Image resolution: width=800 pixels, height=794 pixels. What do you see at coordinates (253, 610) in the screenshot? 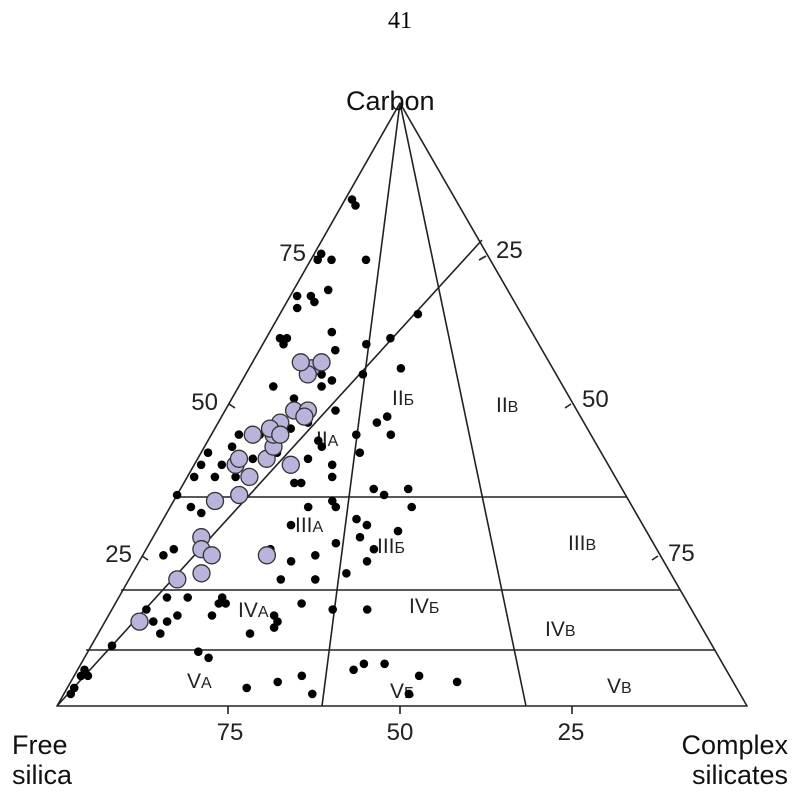
I see `region-label-IVA: IVА` at bounding box center [253, 610].